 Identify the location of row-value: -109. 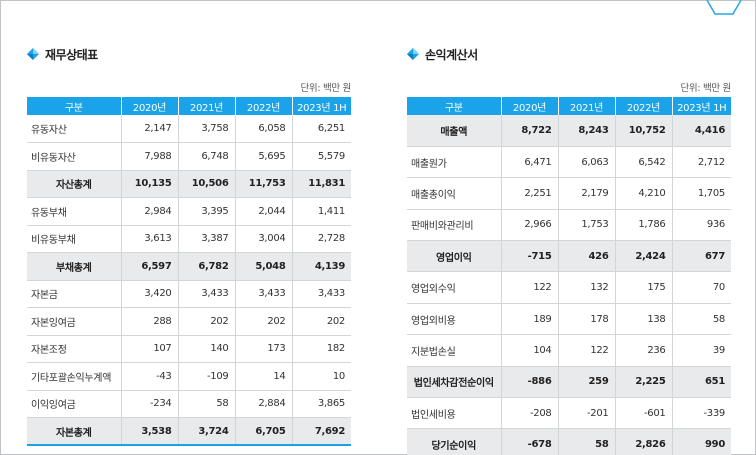
(206, 376).